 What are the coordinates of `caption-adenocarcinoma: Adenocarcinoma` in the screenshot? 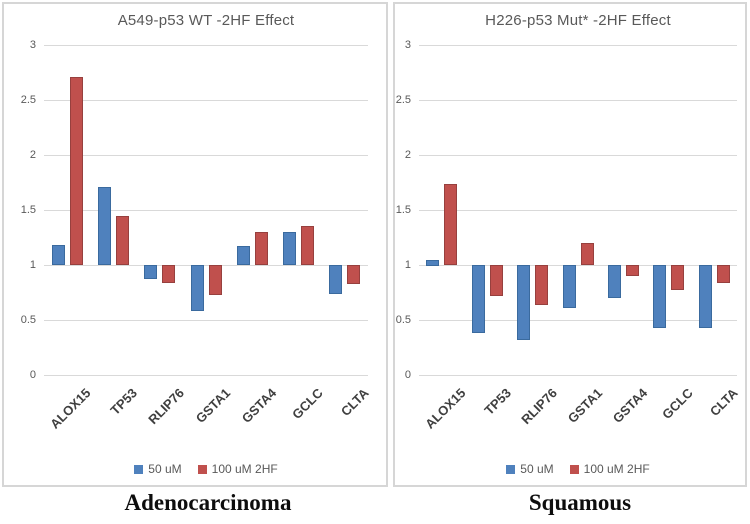 It's located at (208, 502).